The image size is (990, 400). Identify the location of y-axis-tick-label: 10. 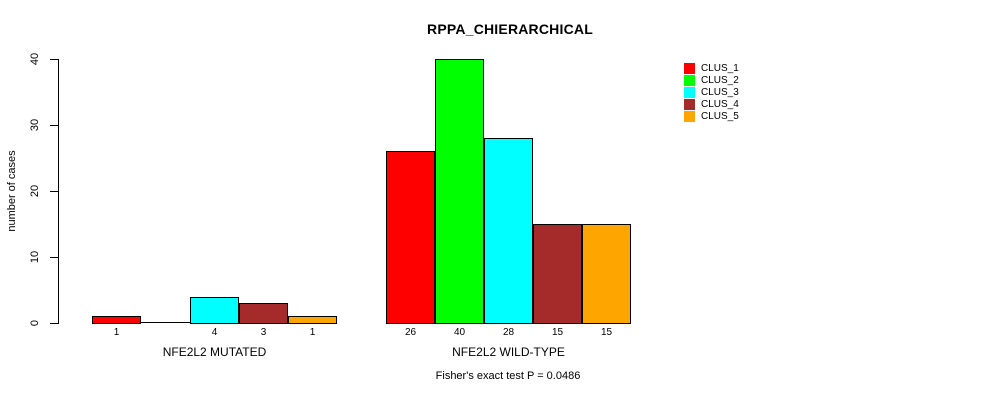
(35, 257).